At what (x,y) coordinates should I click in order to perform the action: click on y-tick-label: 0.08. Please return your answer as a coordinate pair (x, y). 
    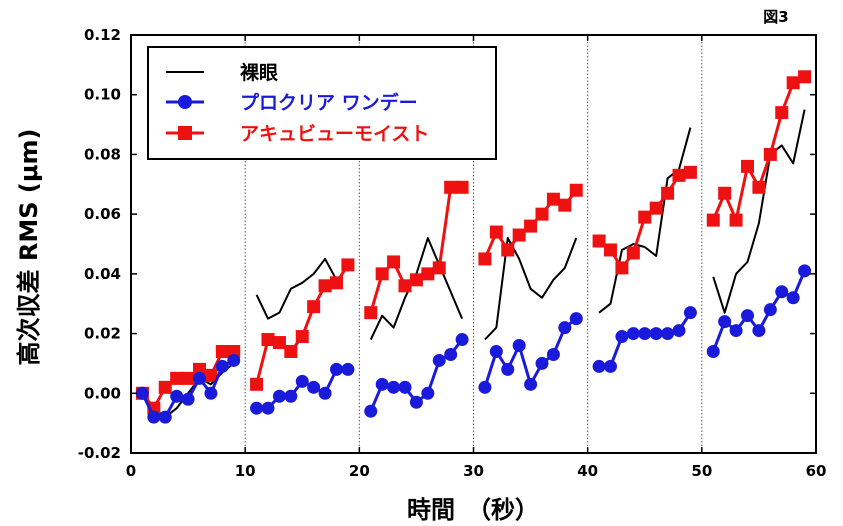
    Looking at the image, I should click on (102, 154).